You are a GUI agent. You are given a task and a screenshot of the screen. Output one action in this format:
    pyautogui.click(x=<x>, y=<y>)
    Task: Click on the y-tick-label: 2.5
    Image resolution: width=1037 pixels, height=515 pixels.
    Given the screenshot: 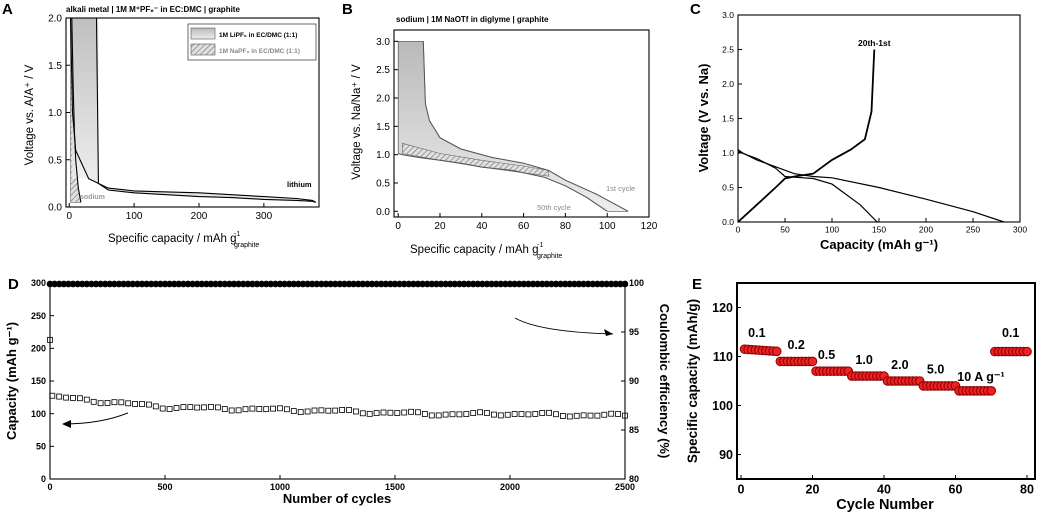 What is the action you would take?
    pyautogui.click(x=383, y=70)
    